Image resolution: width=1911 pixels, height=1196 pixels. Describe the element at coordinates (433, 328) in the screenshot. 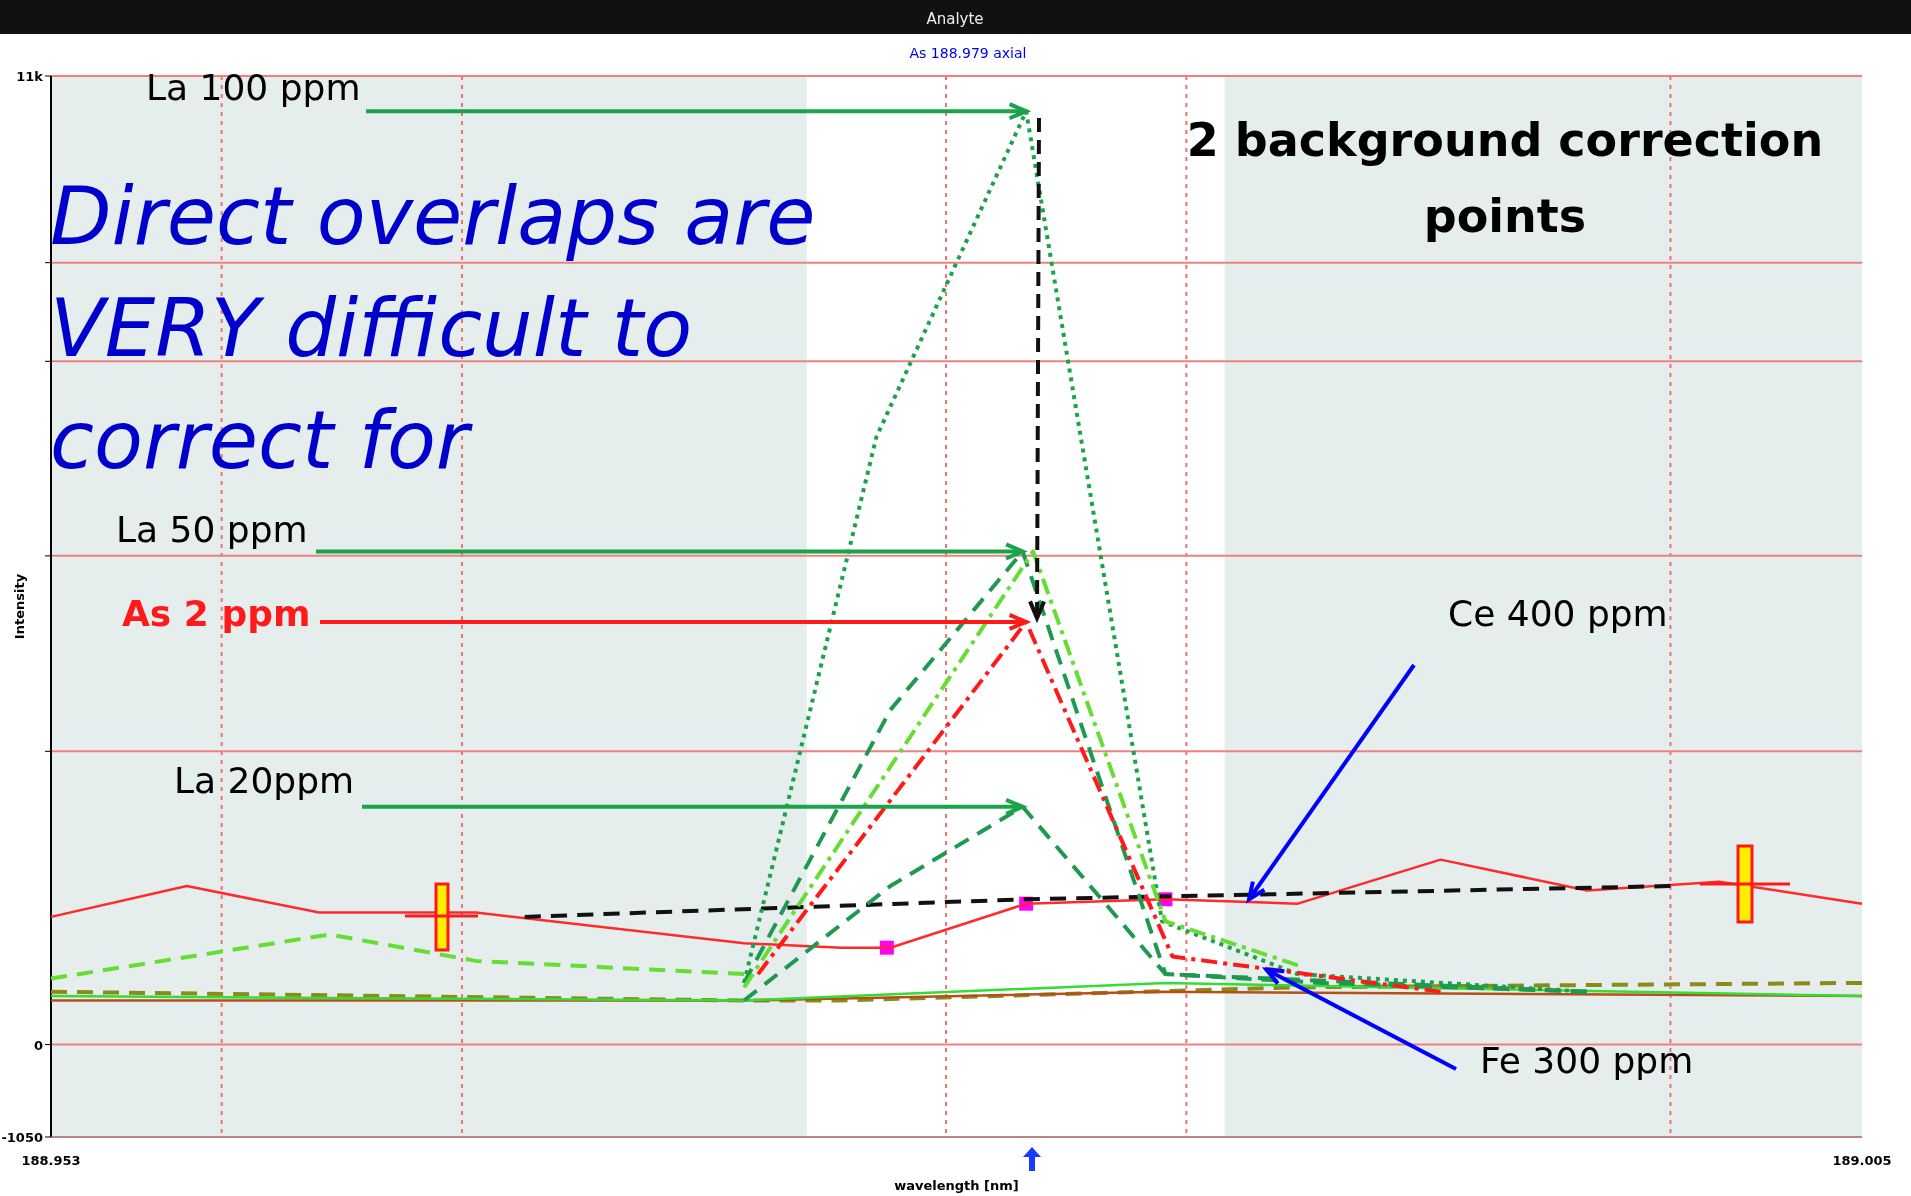

I see `annotation: Direct overlaps are VERY difficult to correct for` at that location.